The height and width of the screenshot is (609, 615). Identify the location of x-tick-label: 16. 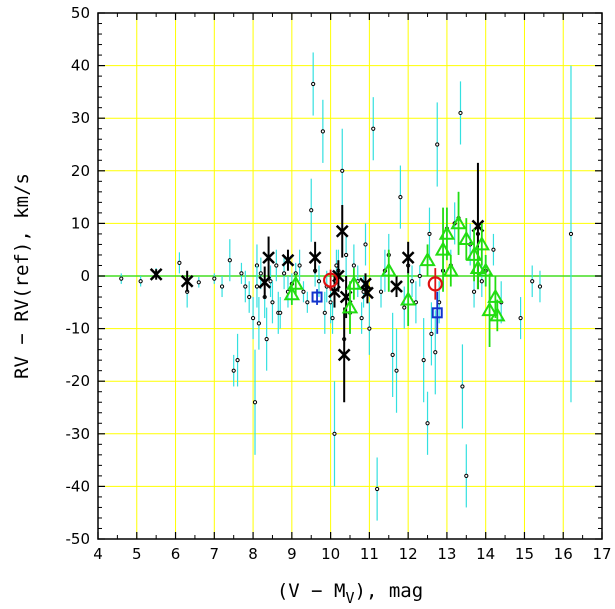
(563, 554).